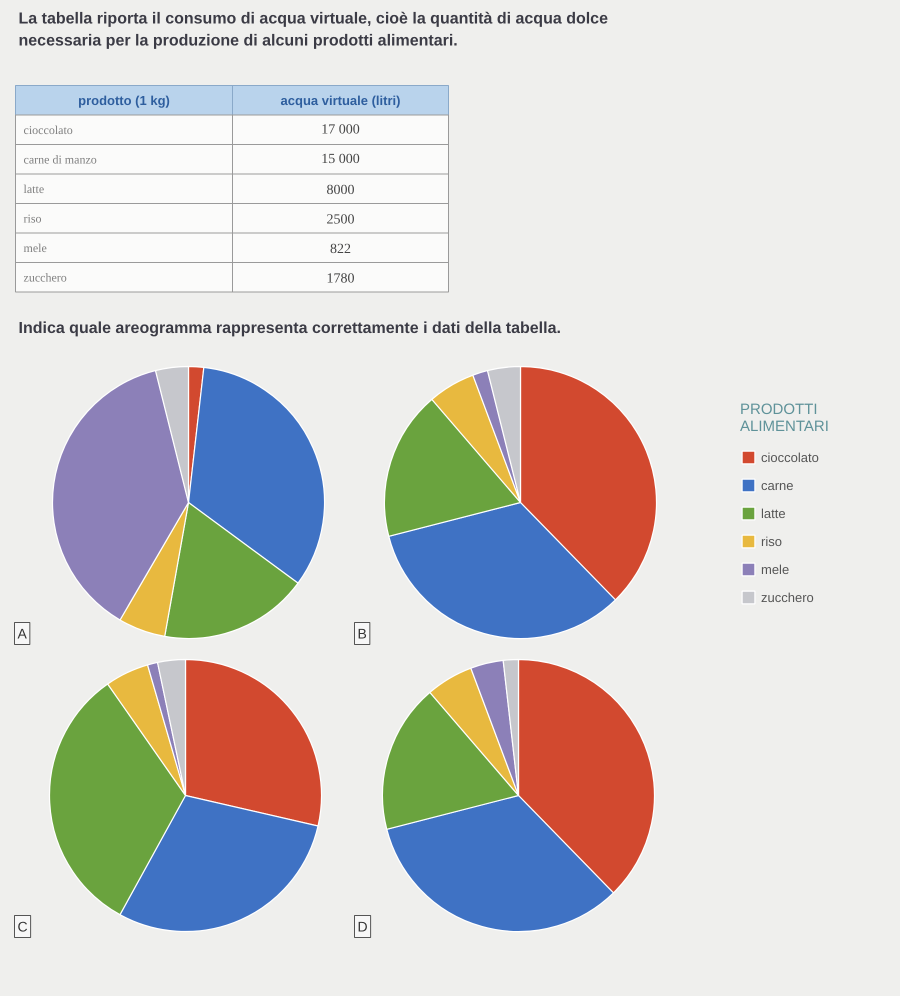  Describe the element at coordinates (340, 249) in the screenshot. I see `data-label: 822` at that location.